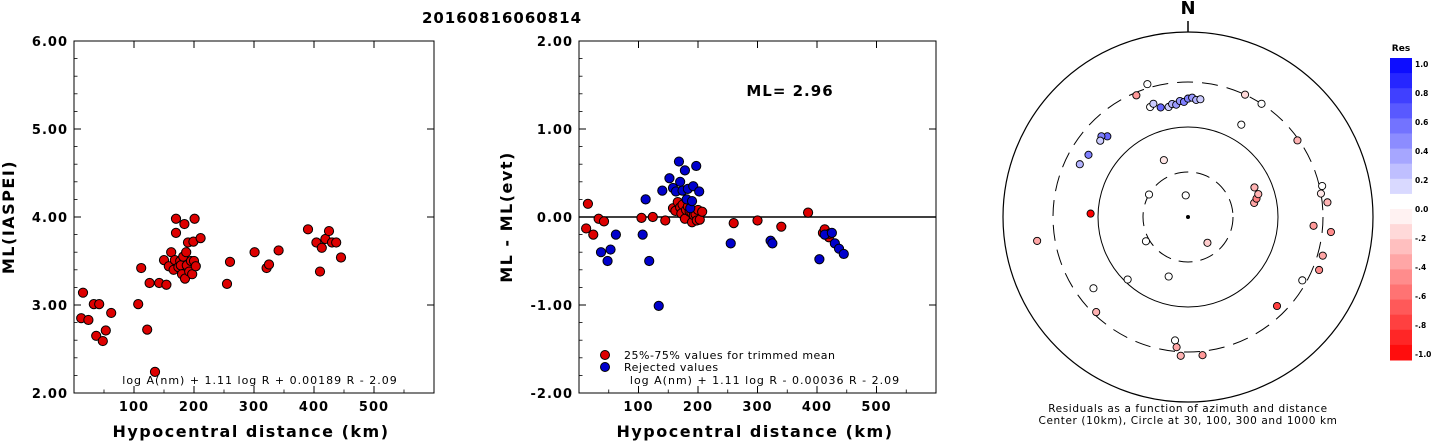  Describe the element at coordinates (555, 218) in the screenshot. I see `y-tick-label: 0.00` at that location.